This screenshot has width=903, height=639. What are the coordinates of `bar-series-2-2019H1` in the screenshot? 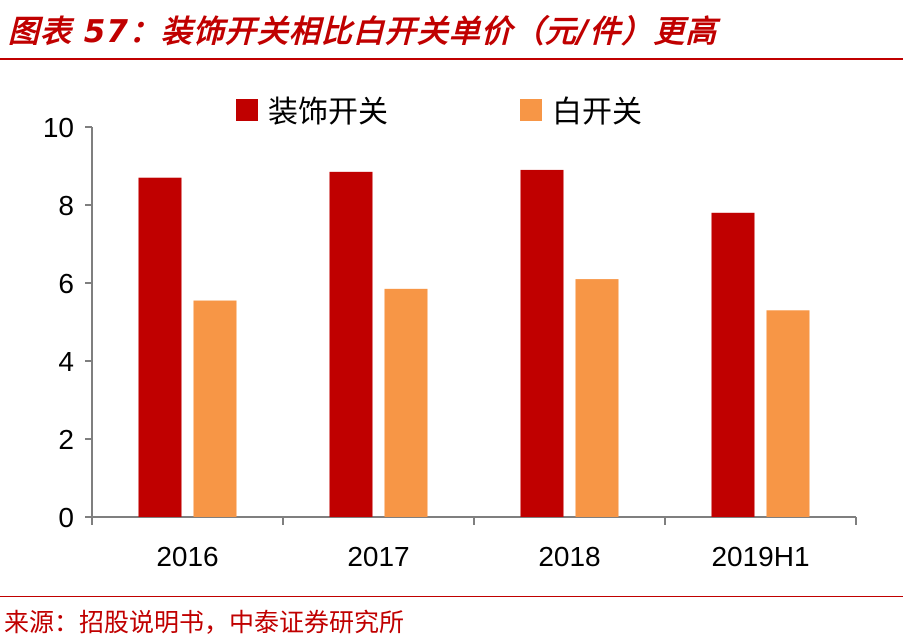 It's located at (788, 413).